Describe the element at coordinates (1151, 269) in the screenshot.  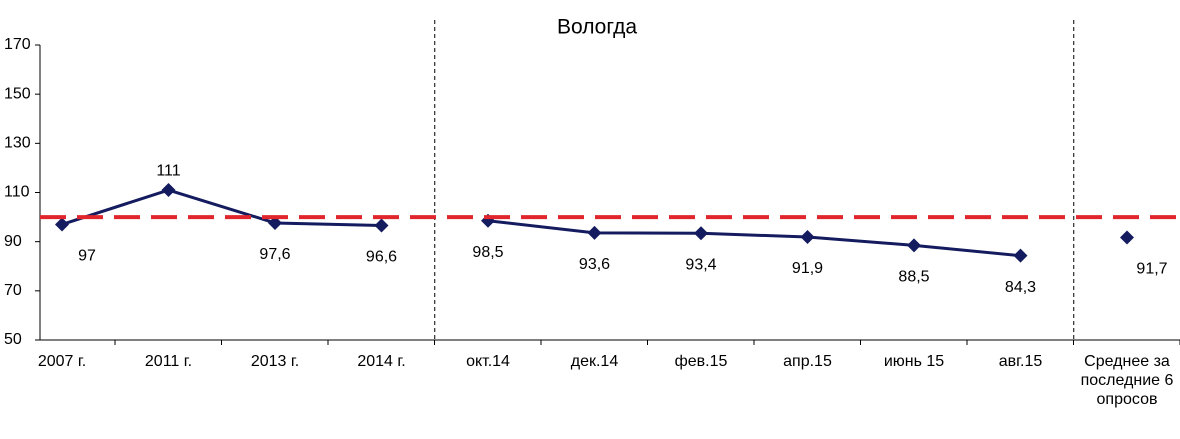
I see `value-label: 91,7` at that location.